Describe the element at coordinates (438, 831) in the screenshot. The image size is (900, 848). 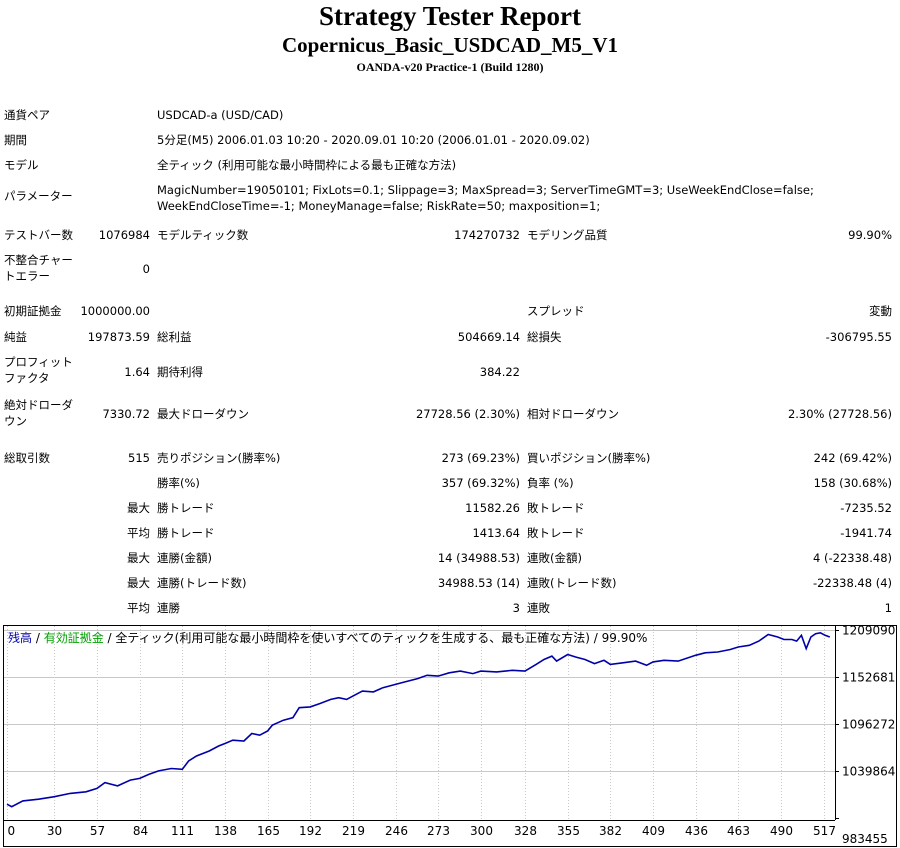
I see `x-tick-label: 273` at that location.